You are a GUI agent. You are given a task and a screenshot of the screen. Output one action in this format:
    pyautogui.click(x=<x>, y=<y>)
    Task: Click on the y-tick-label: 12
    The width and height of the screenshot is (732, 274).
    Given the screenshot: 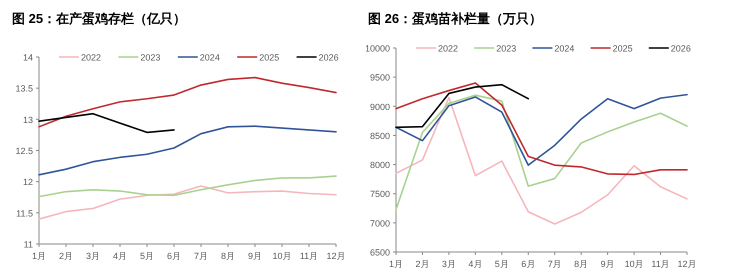 What is the action you would take?
    pyautogui.click(x=27, y=182)
    